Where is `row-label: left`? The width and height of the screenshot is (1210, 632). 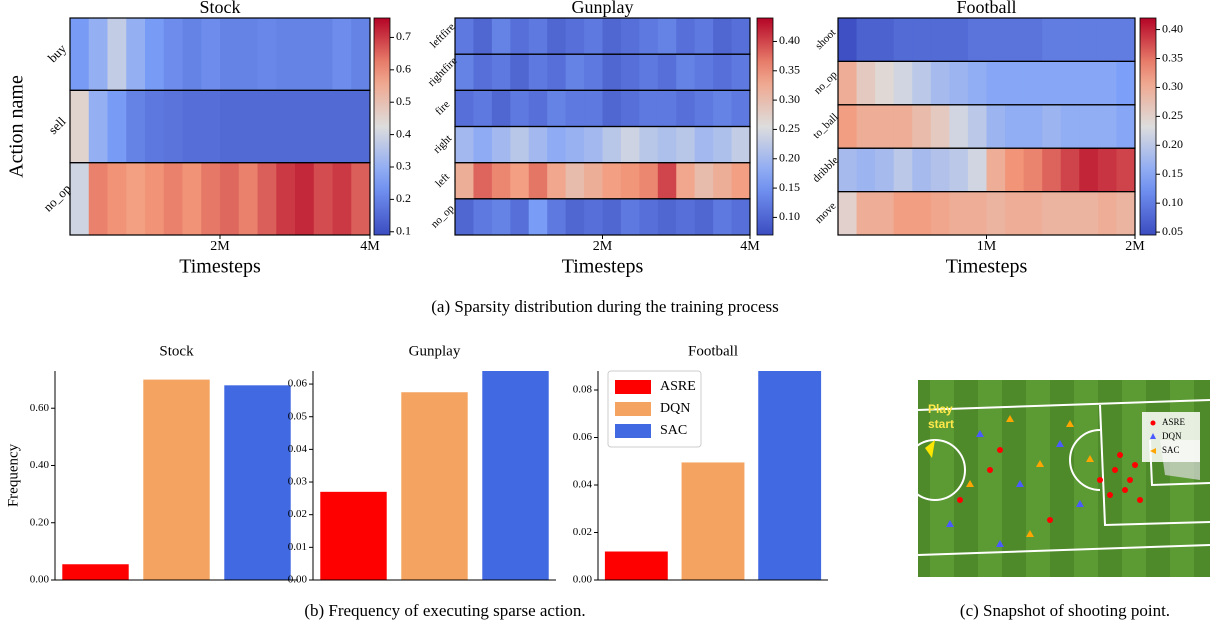 row-label: left is located at coordinates (442, 180).